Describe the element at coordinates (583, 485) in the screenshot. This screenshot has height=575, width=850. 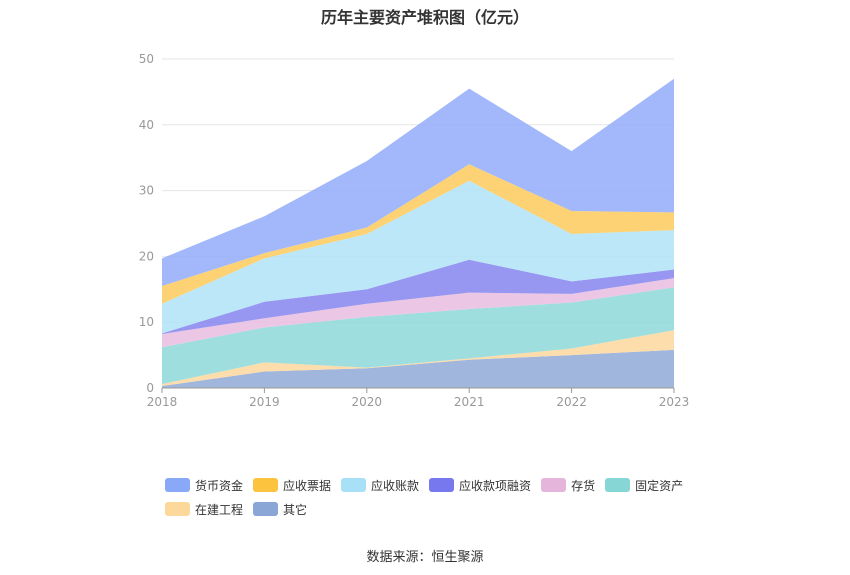
I see `legend-label: 存货` at that location.